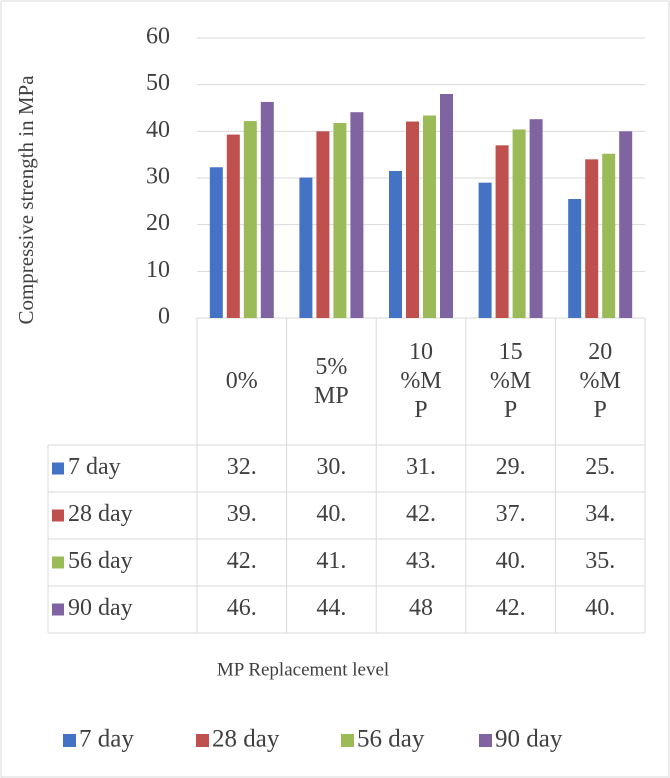 The image size is (670, 778). Describe the element at coordinates (26, 200) in the screenshot. I see `y-axis-title: Compressive strength in MPa` at that location.